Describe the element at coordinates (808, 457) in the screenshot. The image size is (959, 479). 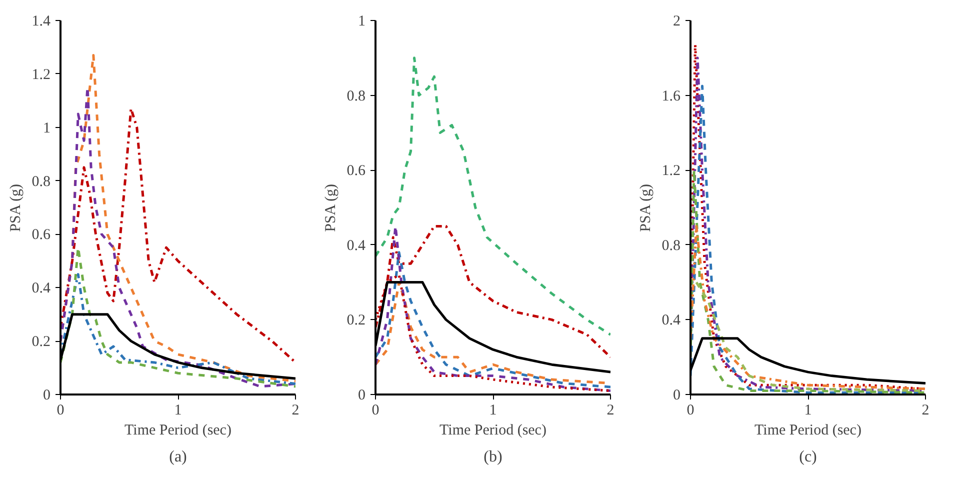
I see `text: (c)` at that location.